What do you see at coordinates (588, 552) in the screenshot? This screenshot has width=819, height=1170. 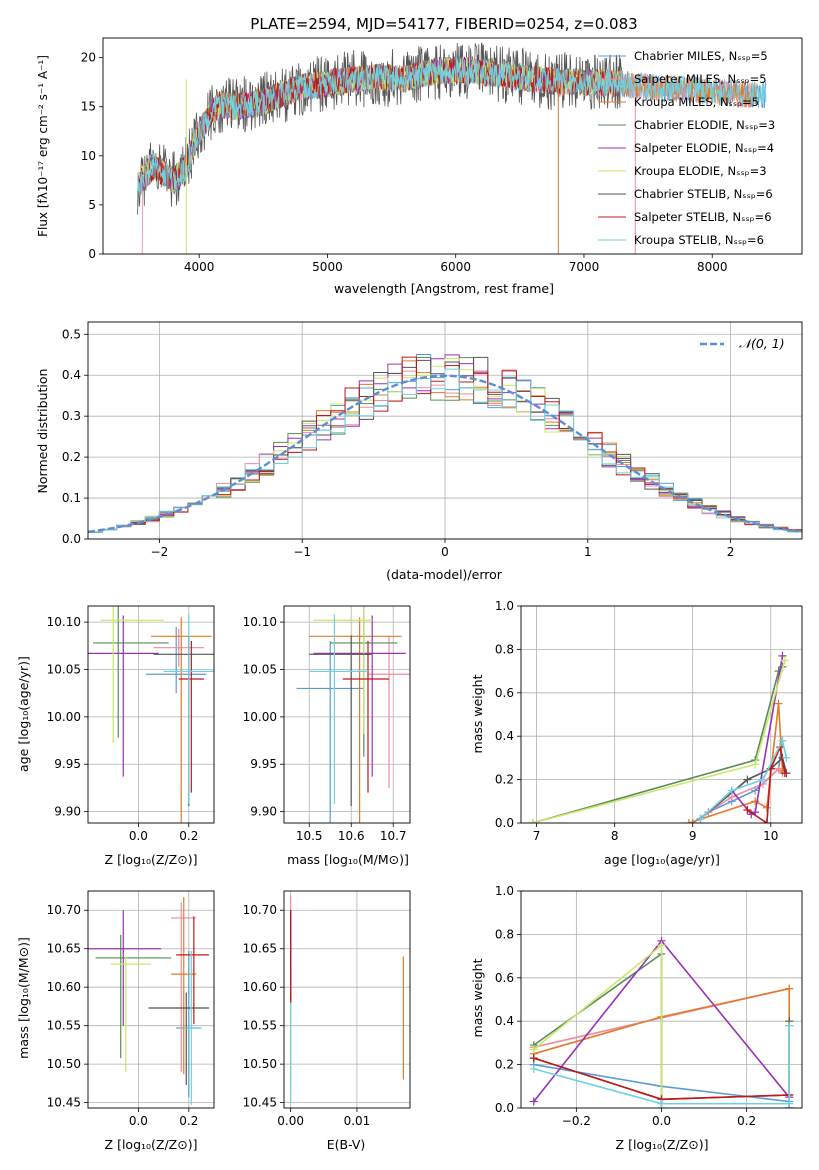 I see `x-tick-label: 1` at bounding box center [588, 552].